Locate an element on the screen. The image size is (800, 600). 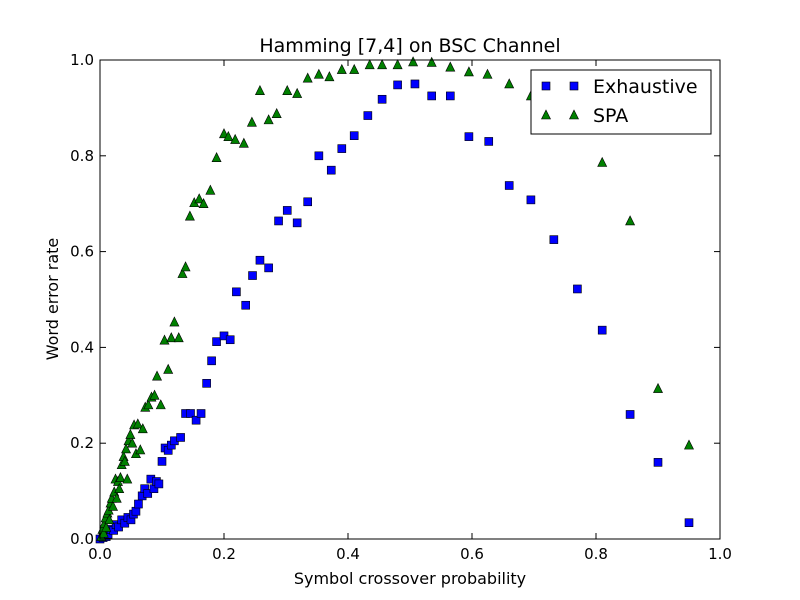
x-tick-label: 0.8 is located at coordinates (596, 554).